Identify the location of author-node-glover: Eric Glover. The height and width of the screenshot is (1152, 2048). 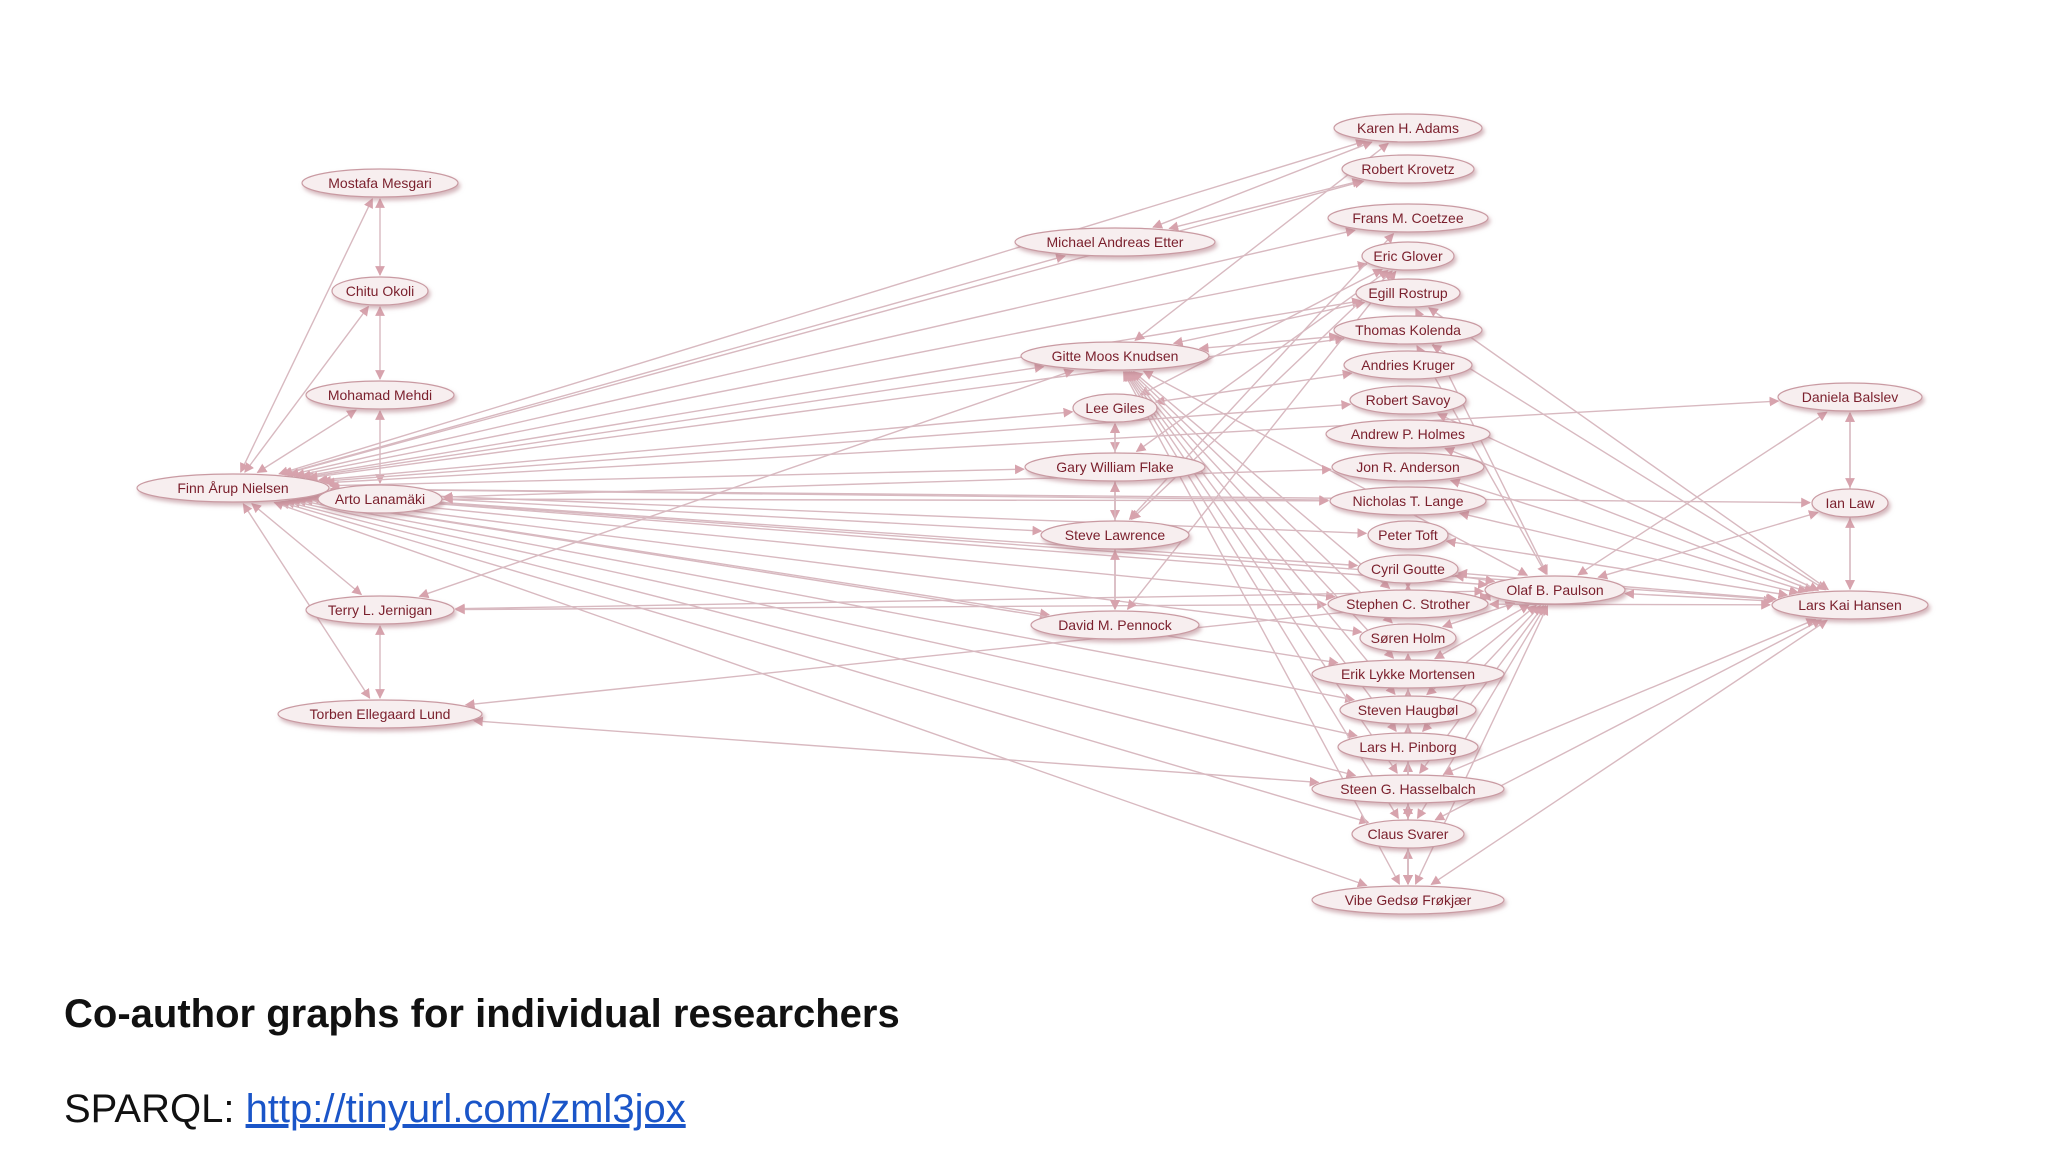
(1408, 256).